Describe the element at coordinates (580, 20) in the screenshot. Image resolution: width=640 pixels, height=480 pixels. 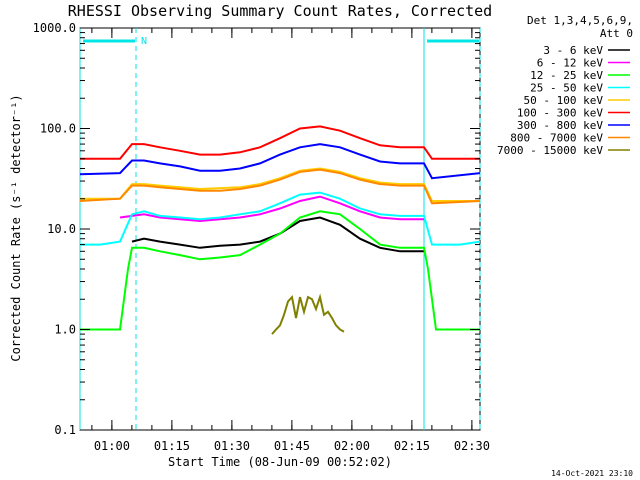
I see `legend-header-line-1: Det 1,3,4,5,6,9,` at that location.